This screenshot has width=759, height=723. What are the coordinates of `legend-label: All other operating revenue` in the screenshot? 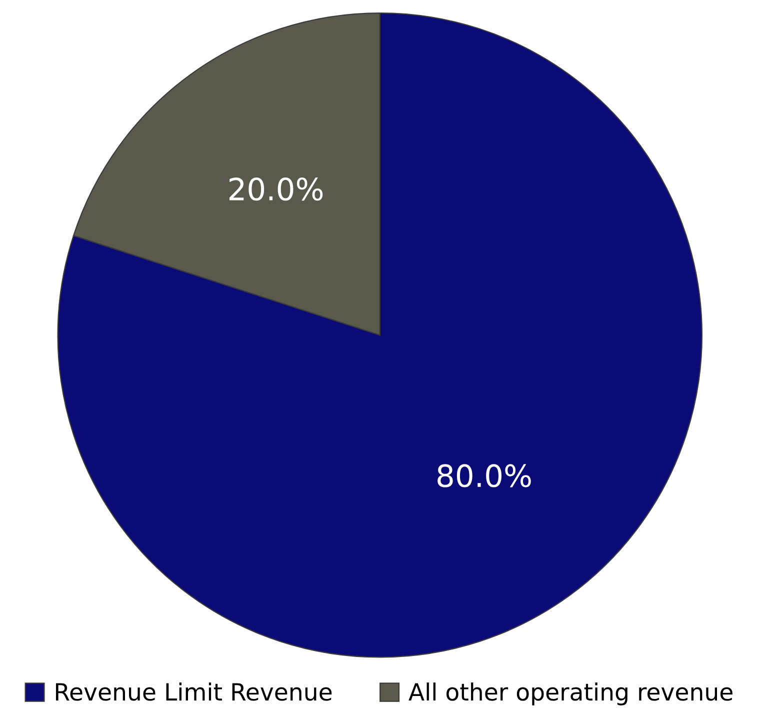 It's located at (570, 694).